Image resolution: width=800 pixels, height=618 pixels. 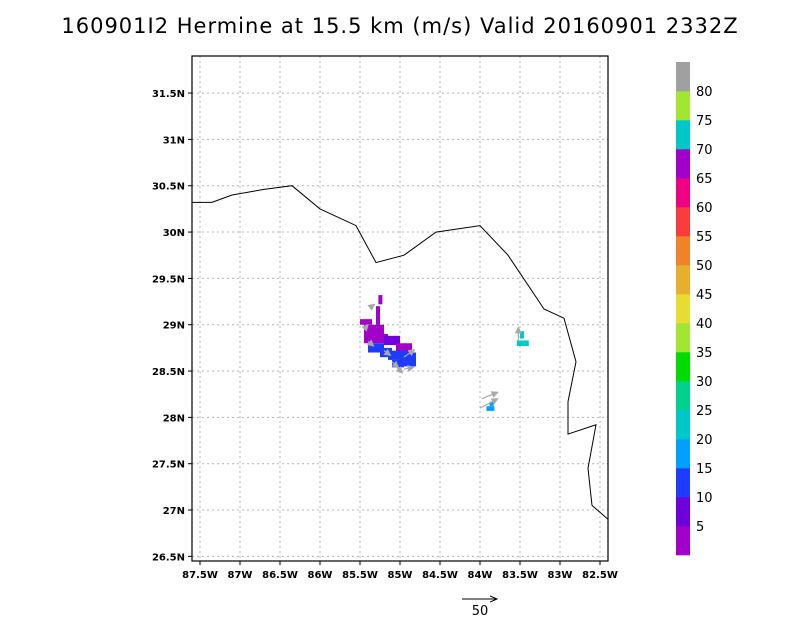 What do you see at coordinates (704, 382) in the screenshot?
I see `colorbar-label-5: 30` at bounding box center [704, 382].